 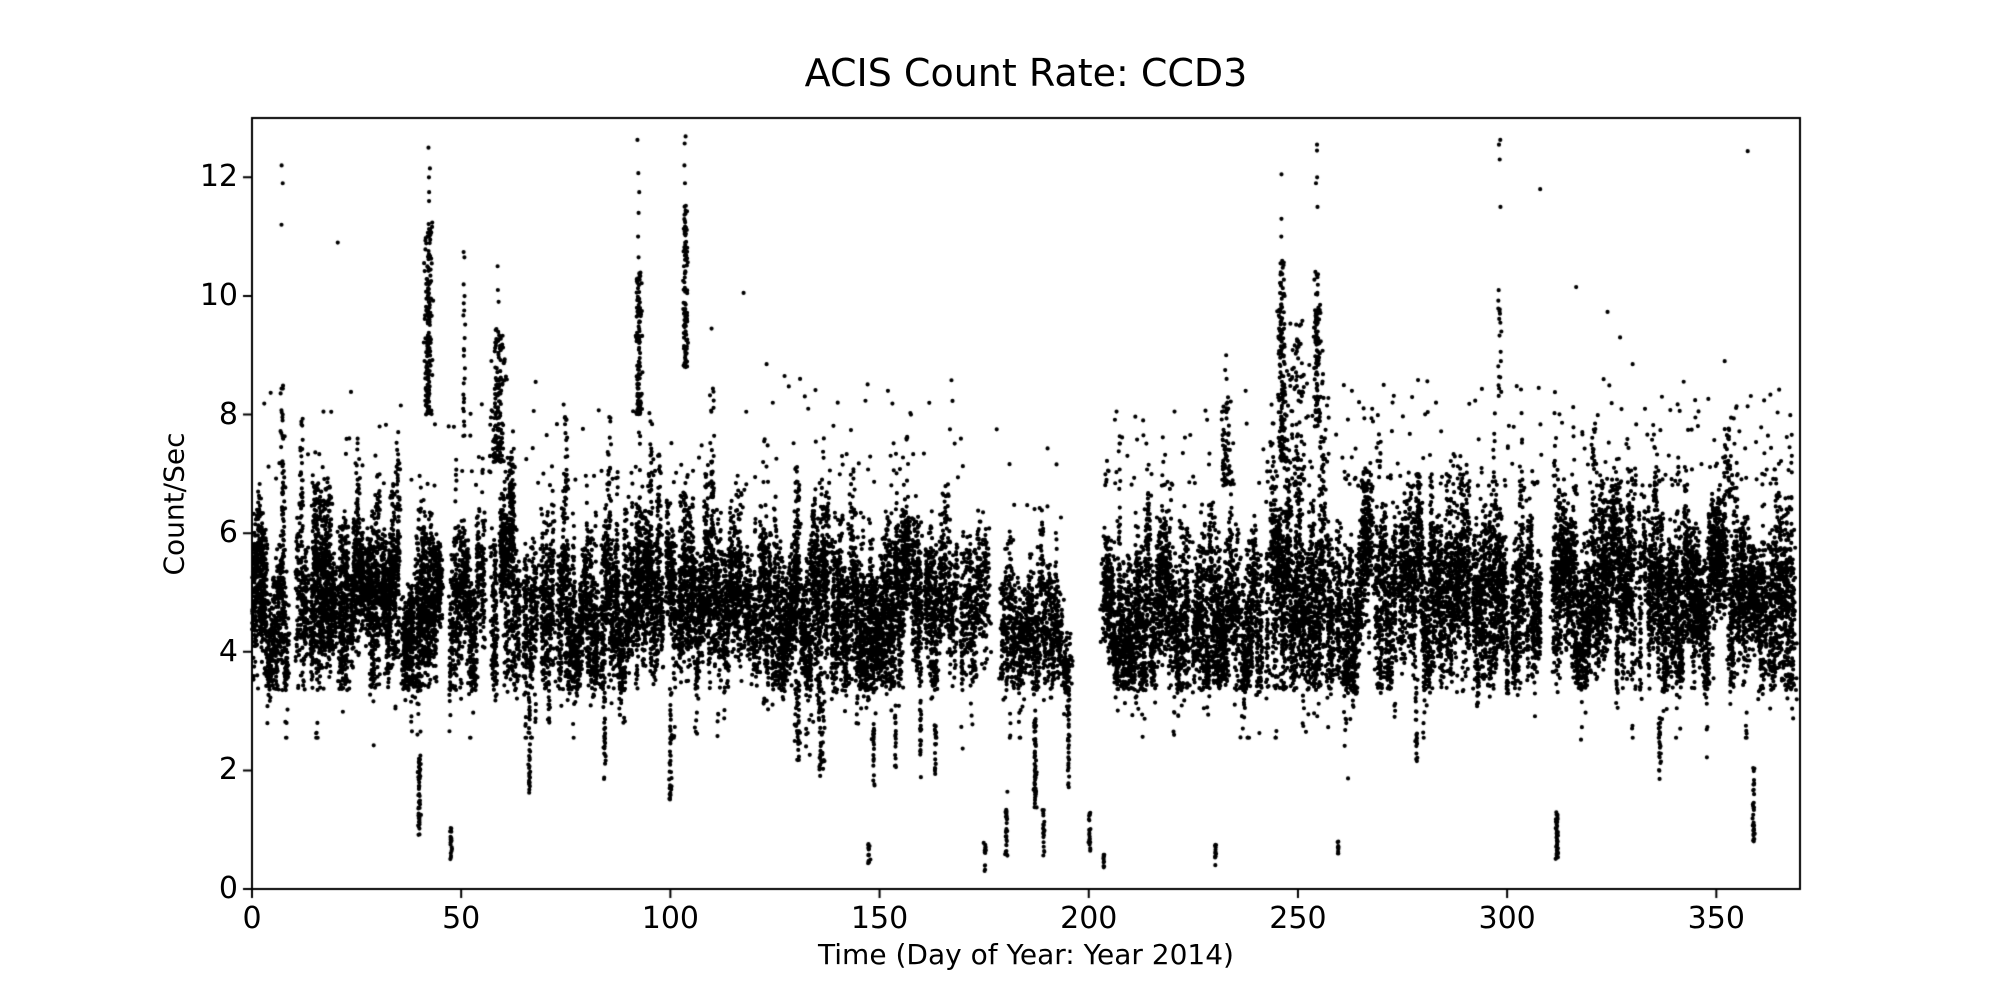 I want to click on x-tick-label: 250, so click(x=1298, y=918).